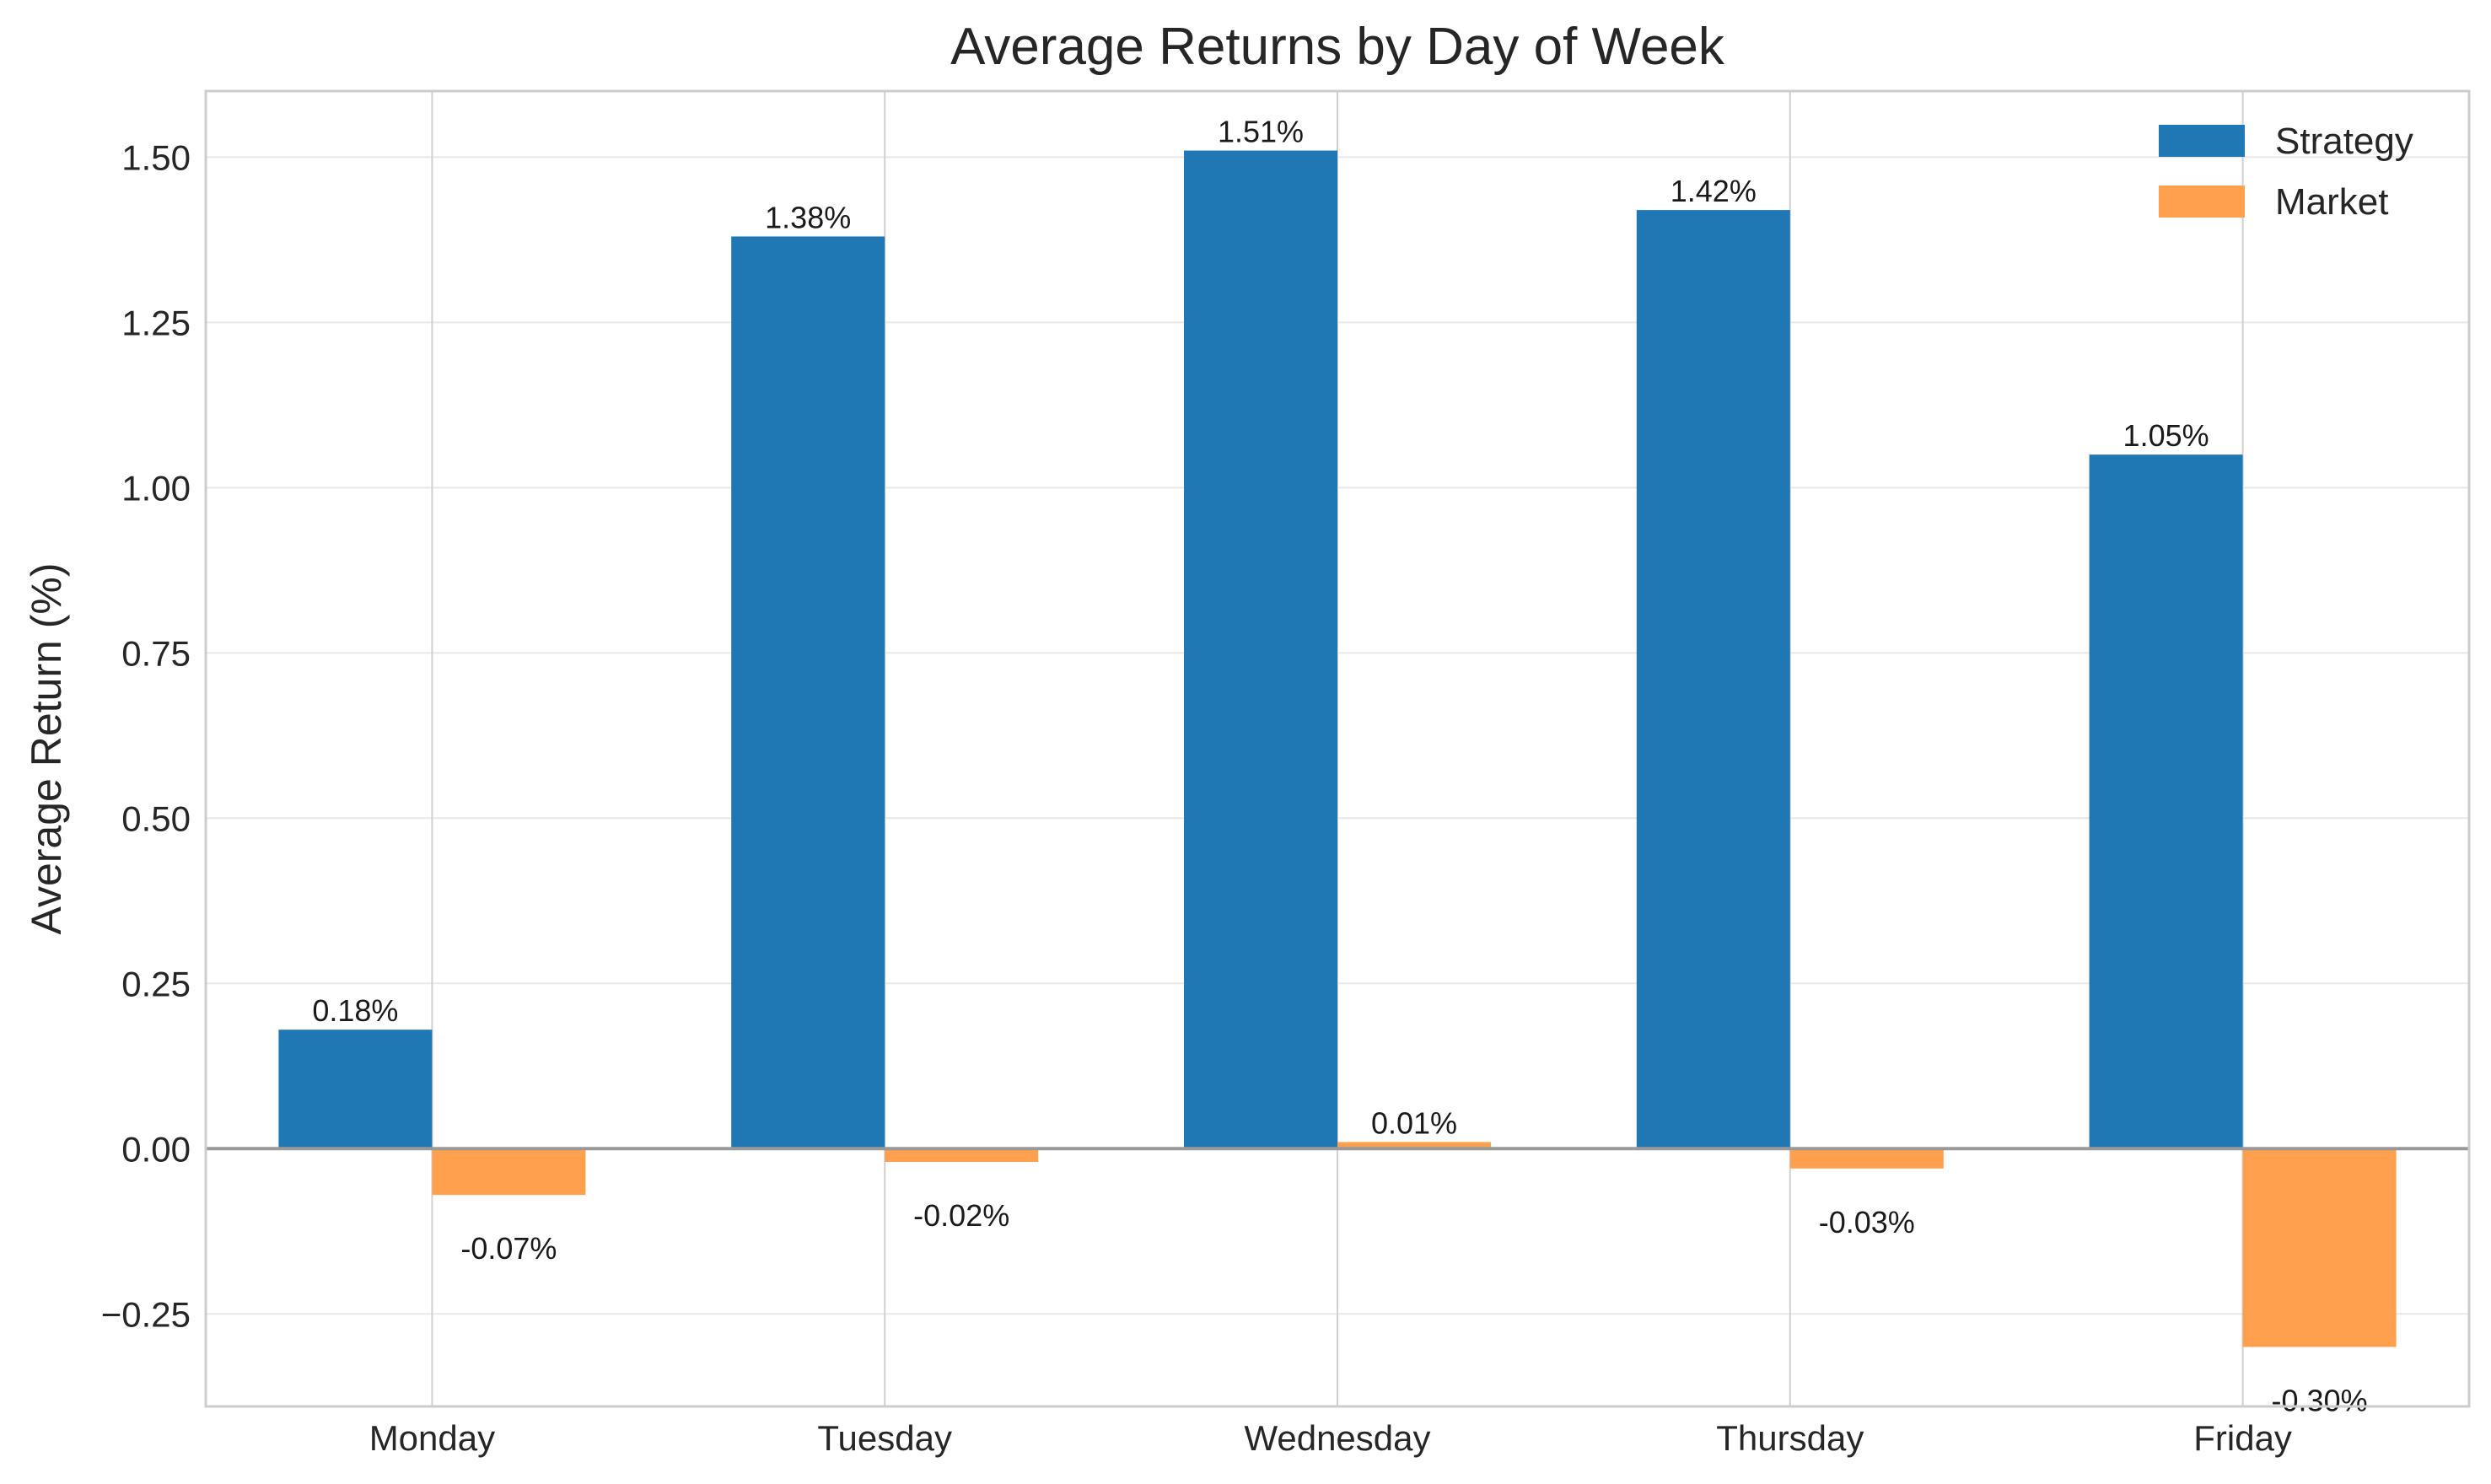 This screenshot has width=2491, height=1484. I want to click on data-label: -0.30%, so click(2320, 1400).